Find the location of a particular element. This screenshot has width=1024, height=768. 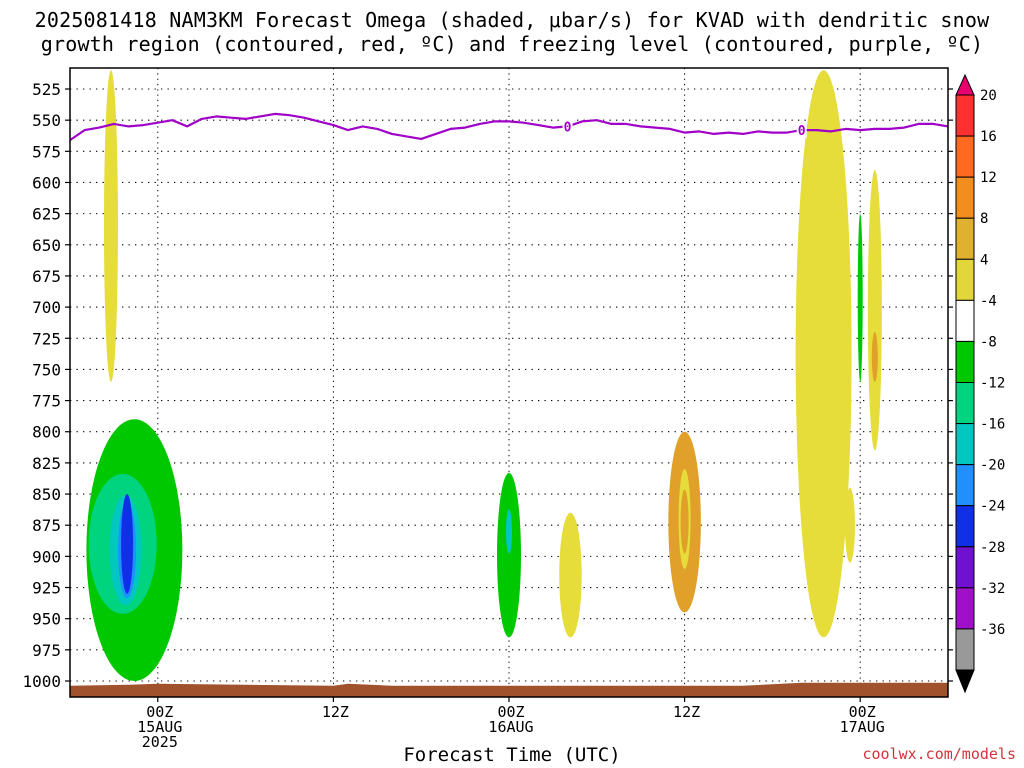

colorbar-tick-label: -24 is located at coordinates (992, 507).